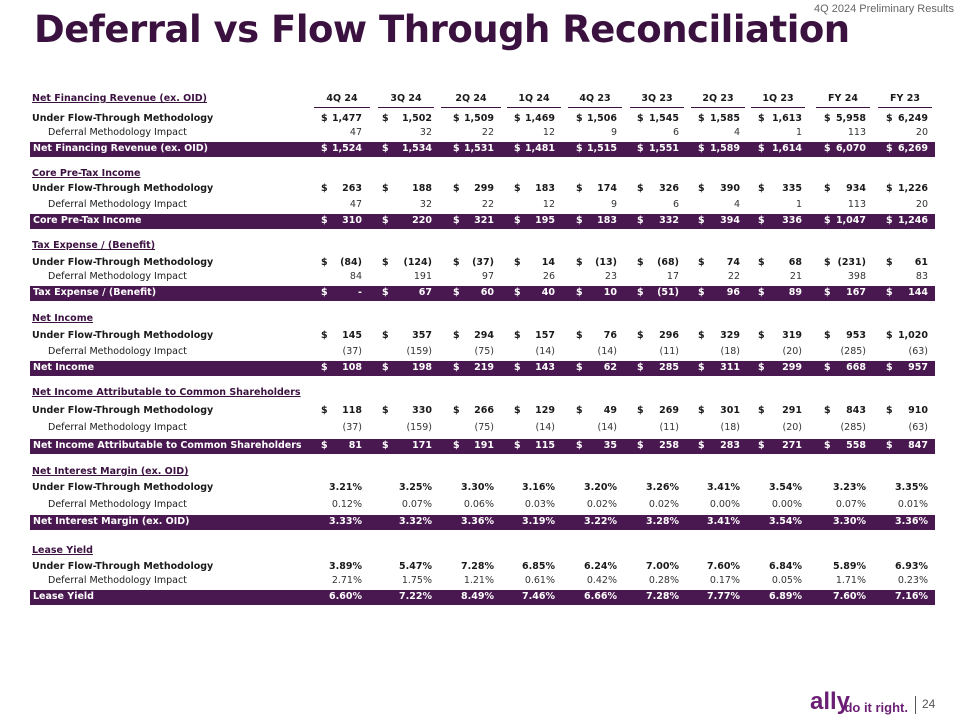 This screenshot has width=960, height=720. I want to click on cell-value: 1,506, so click(601, 118).